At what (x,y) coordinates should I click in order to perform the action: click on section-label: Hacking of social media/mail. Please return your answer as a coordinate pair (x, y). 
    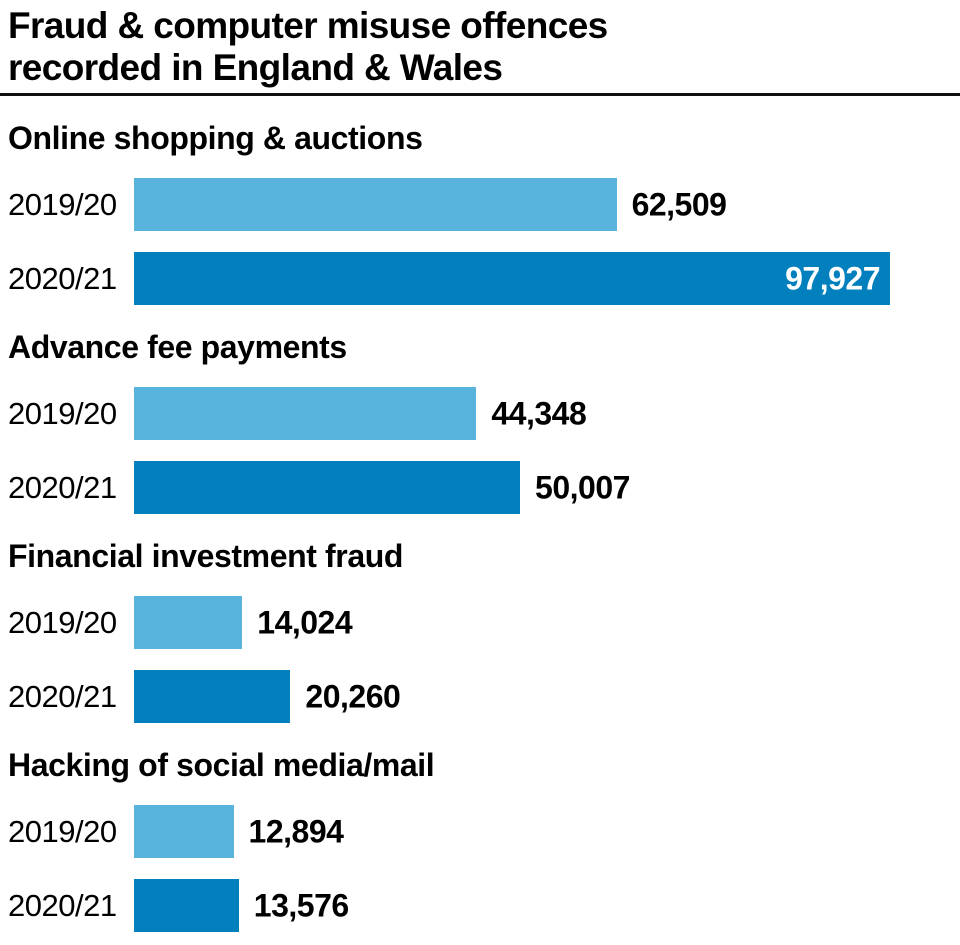
    Looking at the image, I should click on (221, 765).